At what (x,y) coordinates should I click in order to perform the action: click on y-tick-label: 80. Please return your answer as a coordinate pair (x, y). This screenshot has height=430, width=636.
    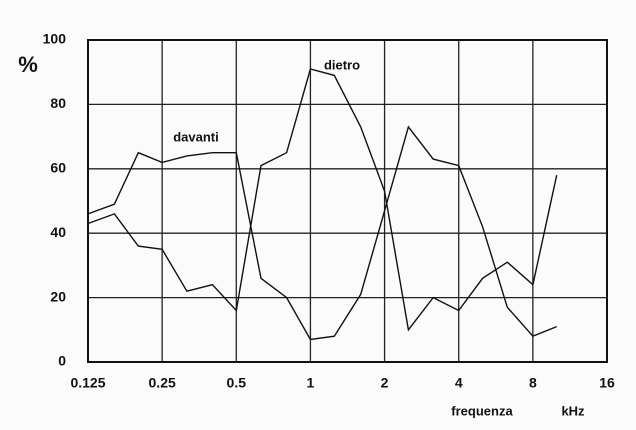
    Looking at the image, I should click on (58, 103).